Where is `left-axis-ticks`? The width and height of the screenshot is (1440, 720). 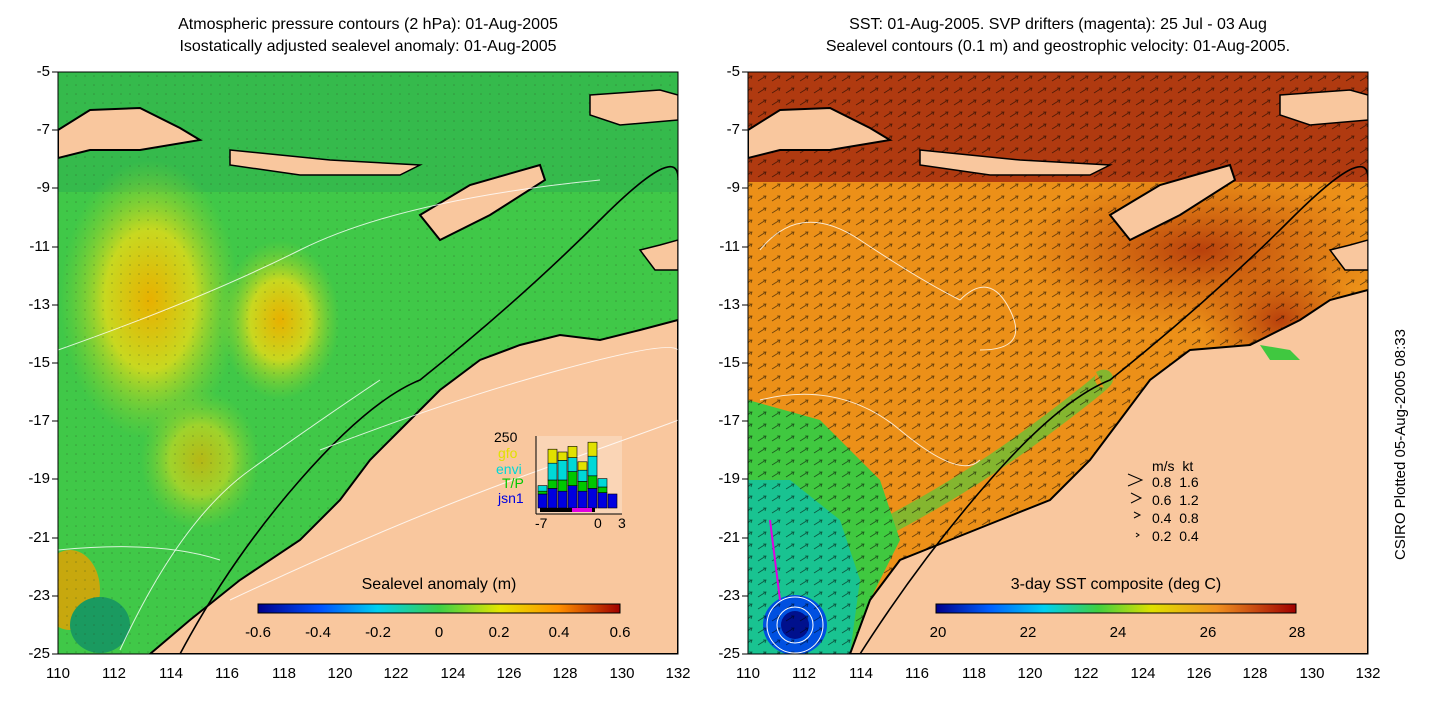 left-axis-ticks is located at coordinates (55, 363).